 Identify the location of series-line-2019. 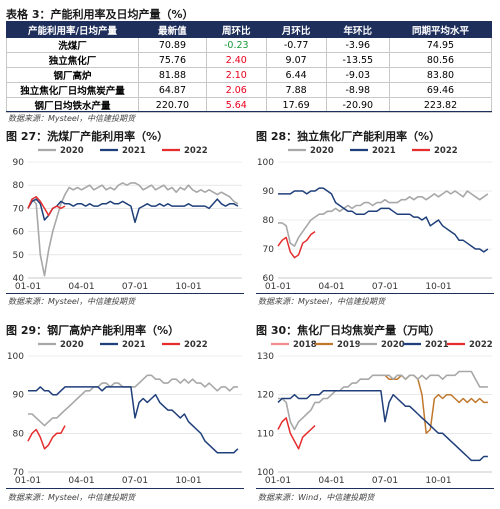
(434, 404).